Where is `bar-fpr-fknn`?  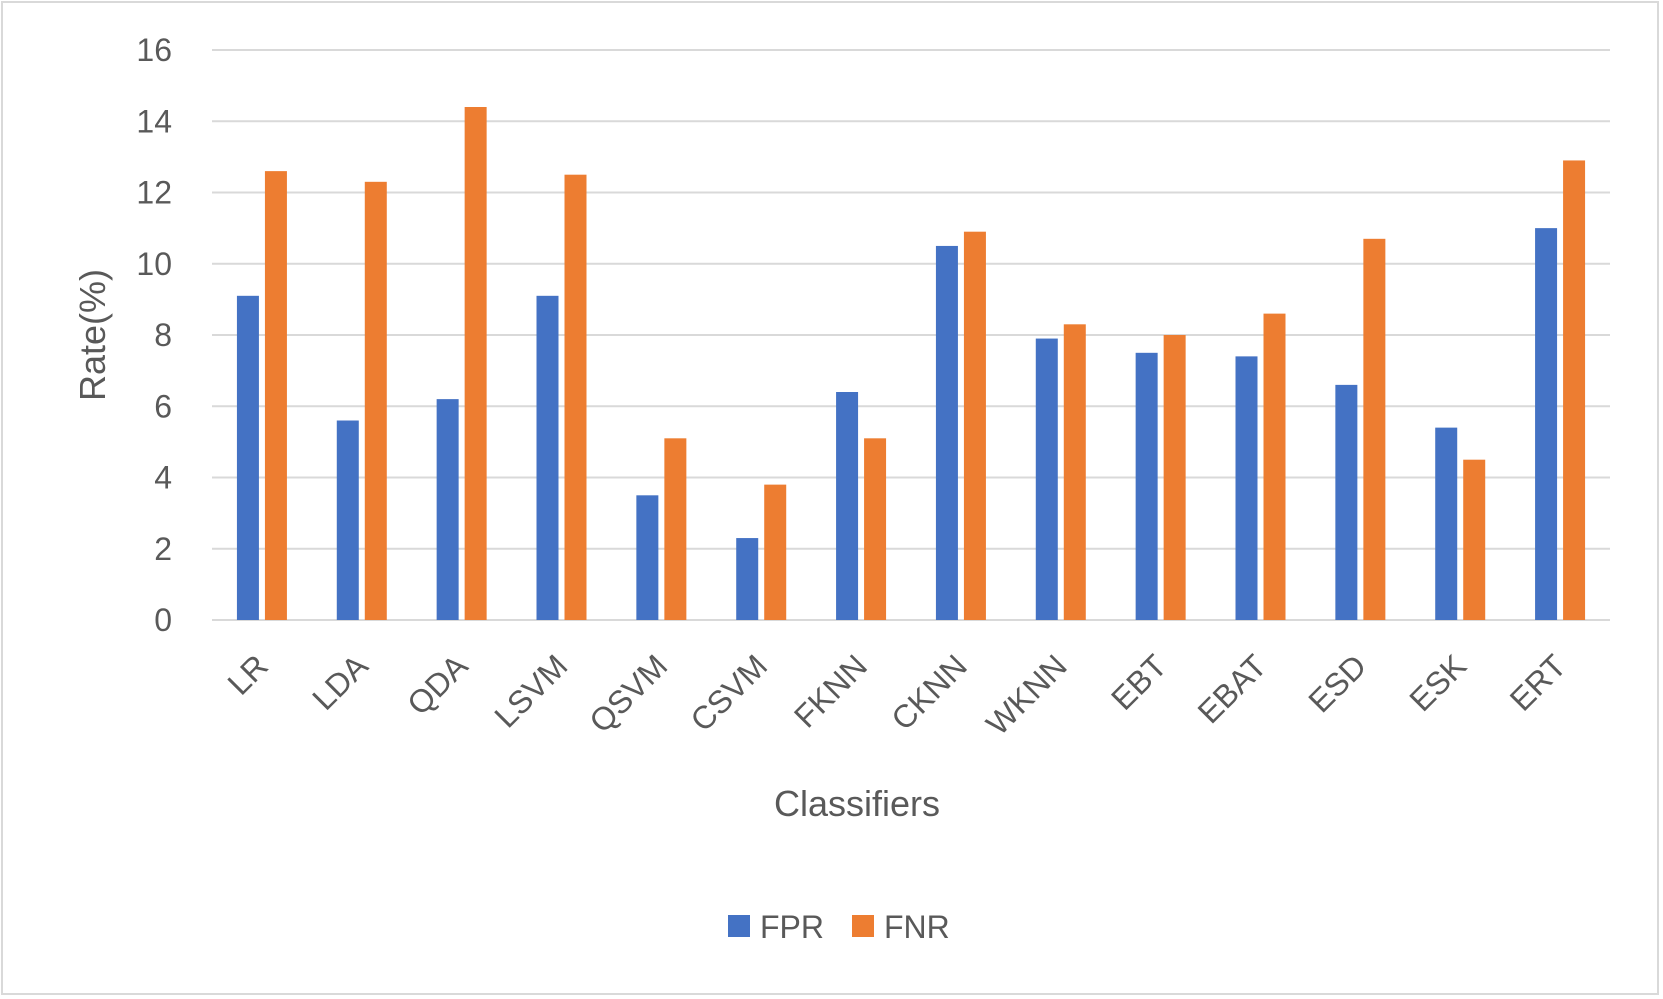
bar-fpr-fknn is located at coordinates (847, 506).